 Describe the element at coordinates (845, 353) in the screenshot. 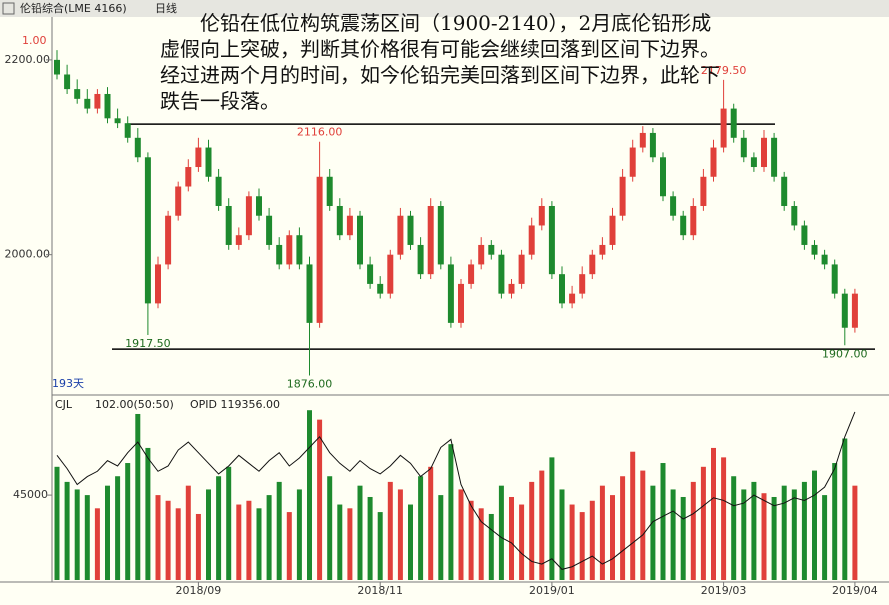

I see `price-label: 1907.00` at that location.